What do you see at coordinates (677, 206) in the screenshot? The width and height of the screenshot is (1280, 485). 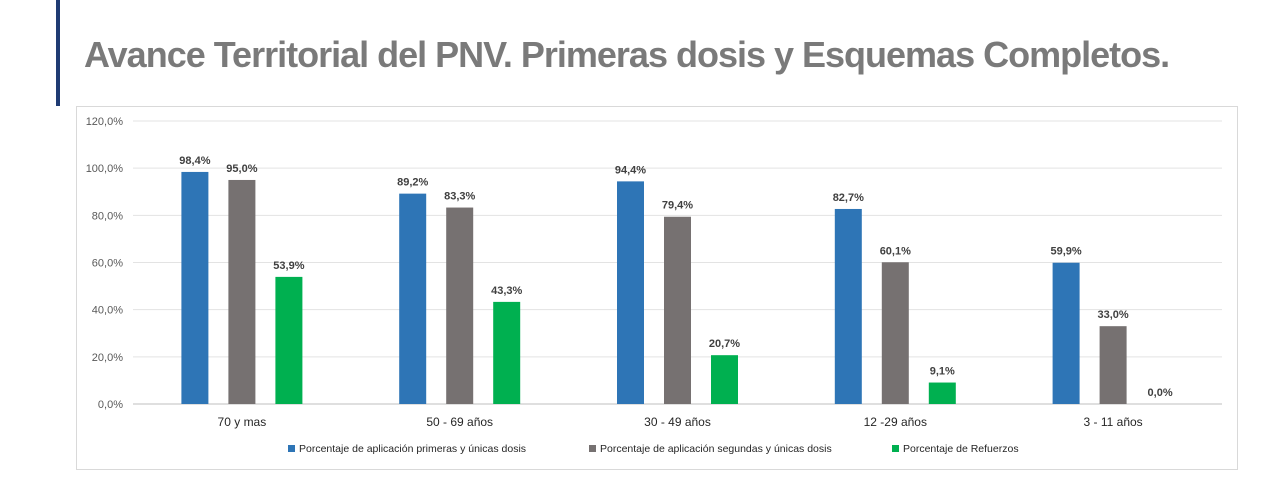 I see `data-label: 79,4%` at bounding box center [677, 206].